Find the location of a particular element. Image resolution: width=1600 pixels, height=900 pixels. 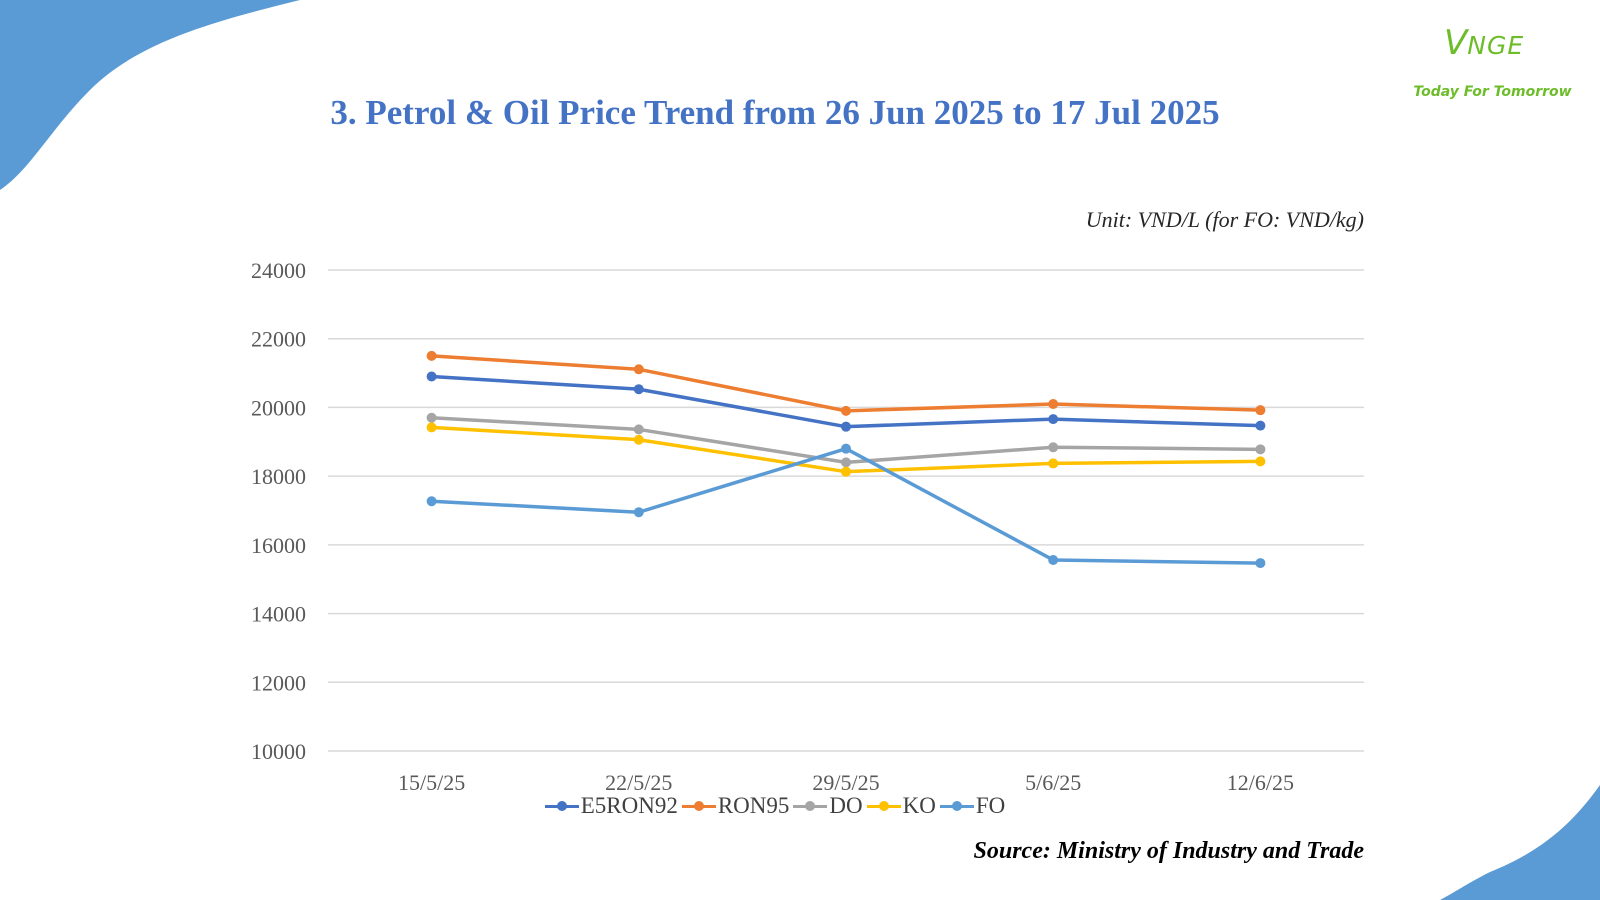

y-tick-label: 18000 is located at coordinates (278, 476).